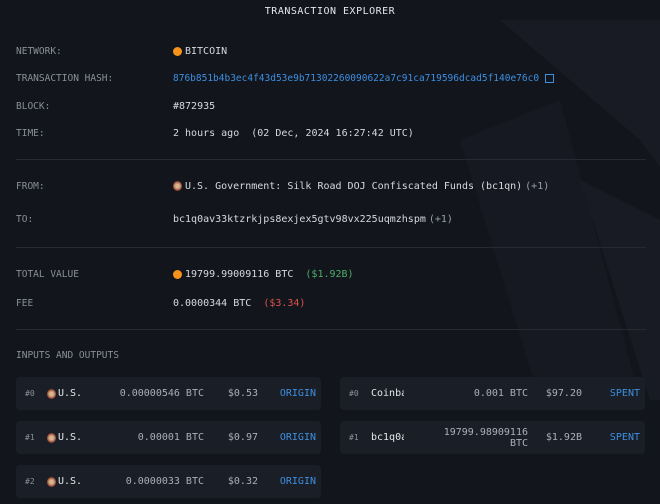 Image resolution: width=660 pixels, height=504 pixels. Describe the element at coordinates (30, 437) in the screenshot. I see `input-index: #1` at that location.